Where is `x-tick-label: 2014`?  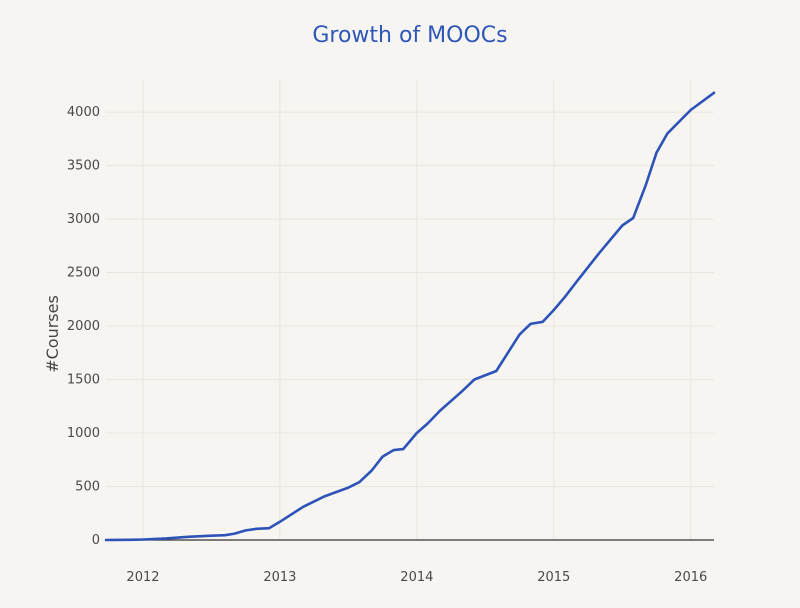 x-tick-label: 2014 is located at coordinates (416, 577).